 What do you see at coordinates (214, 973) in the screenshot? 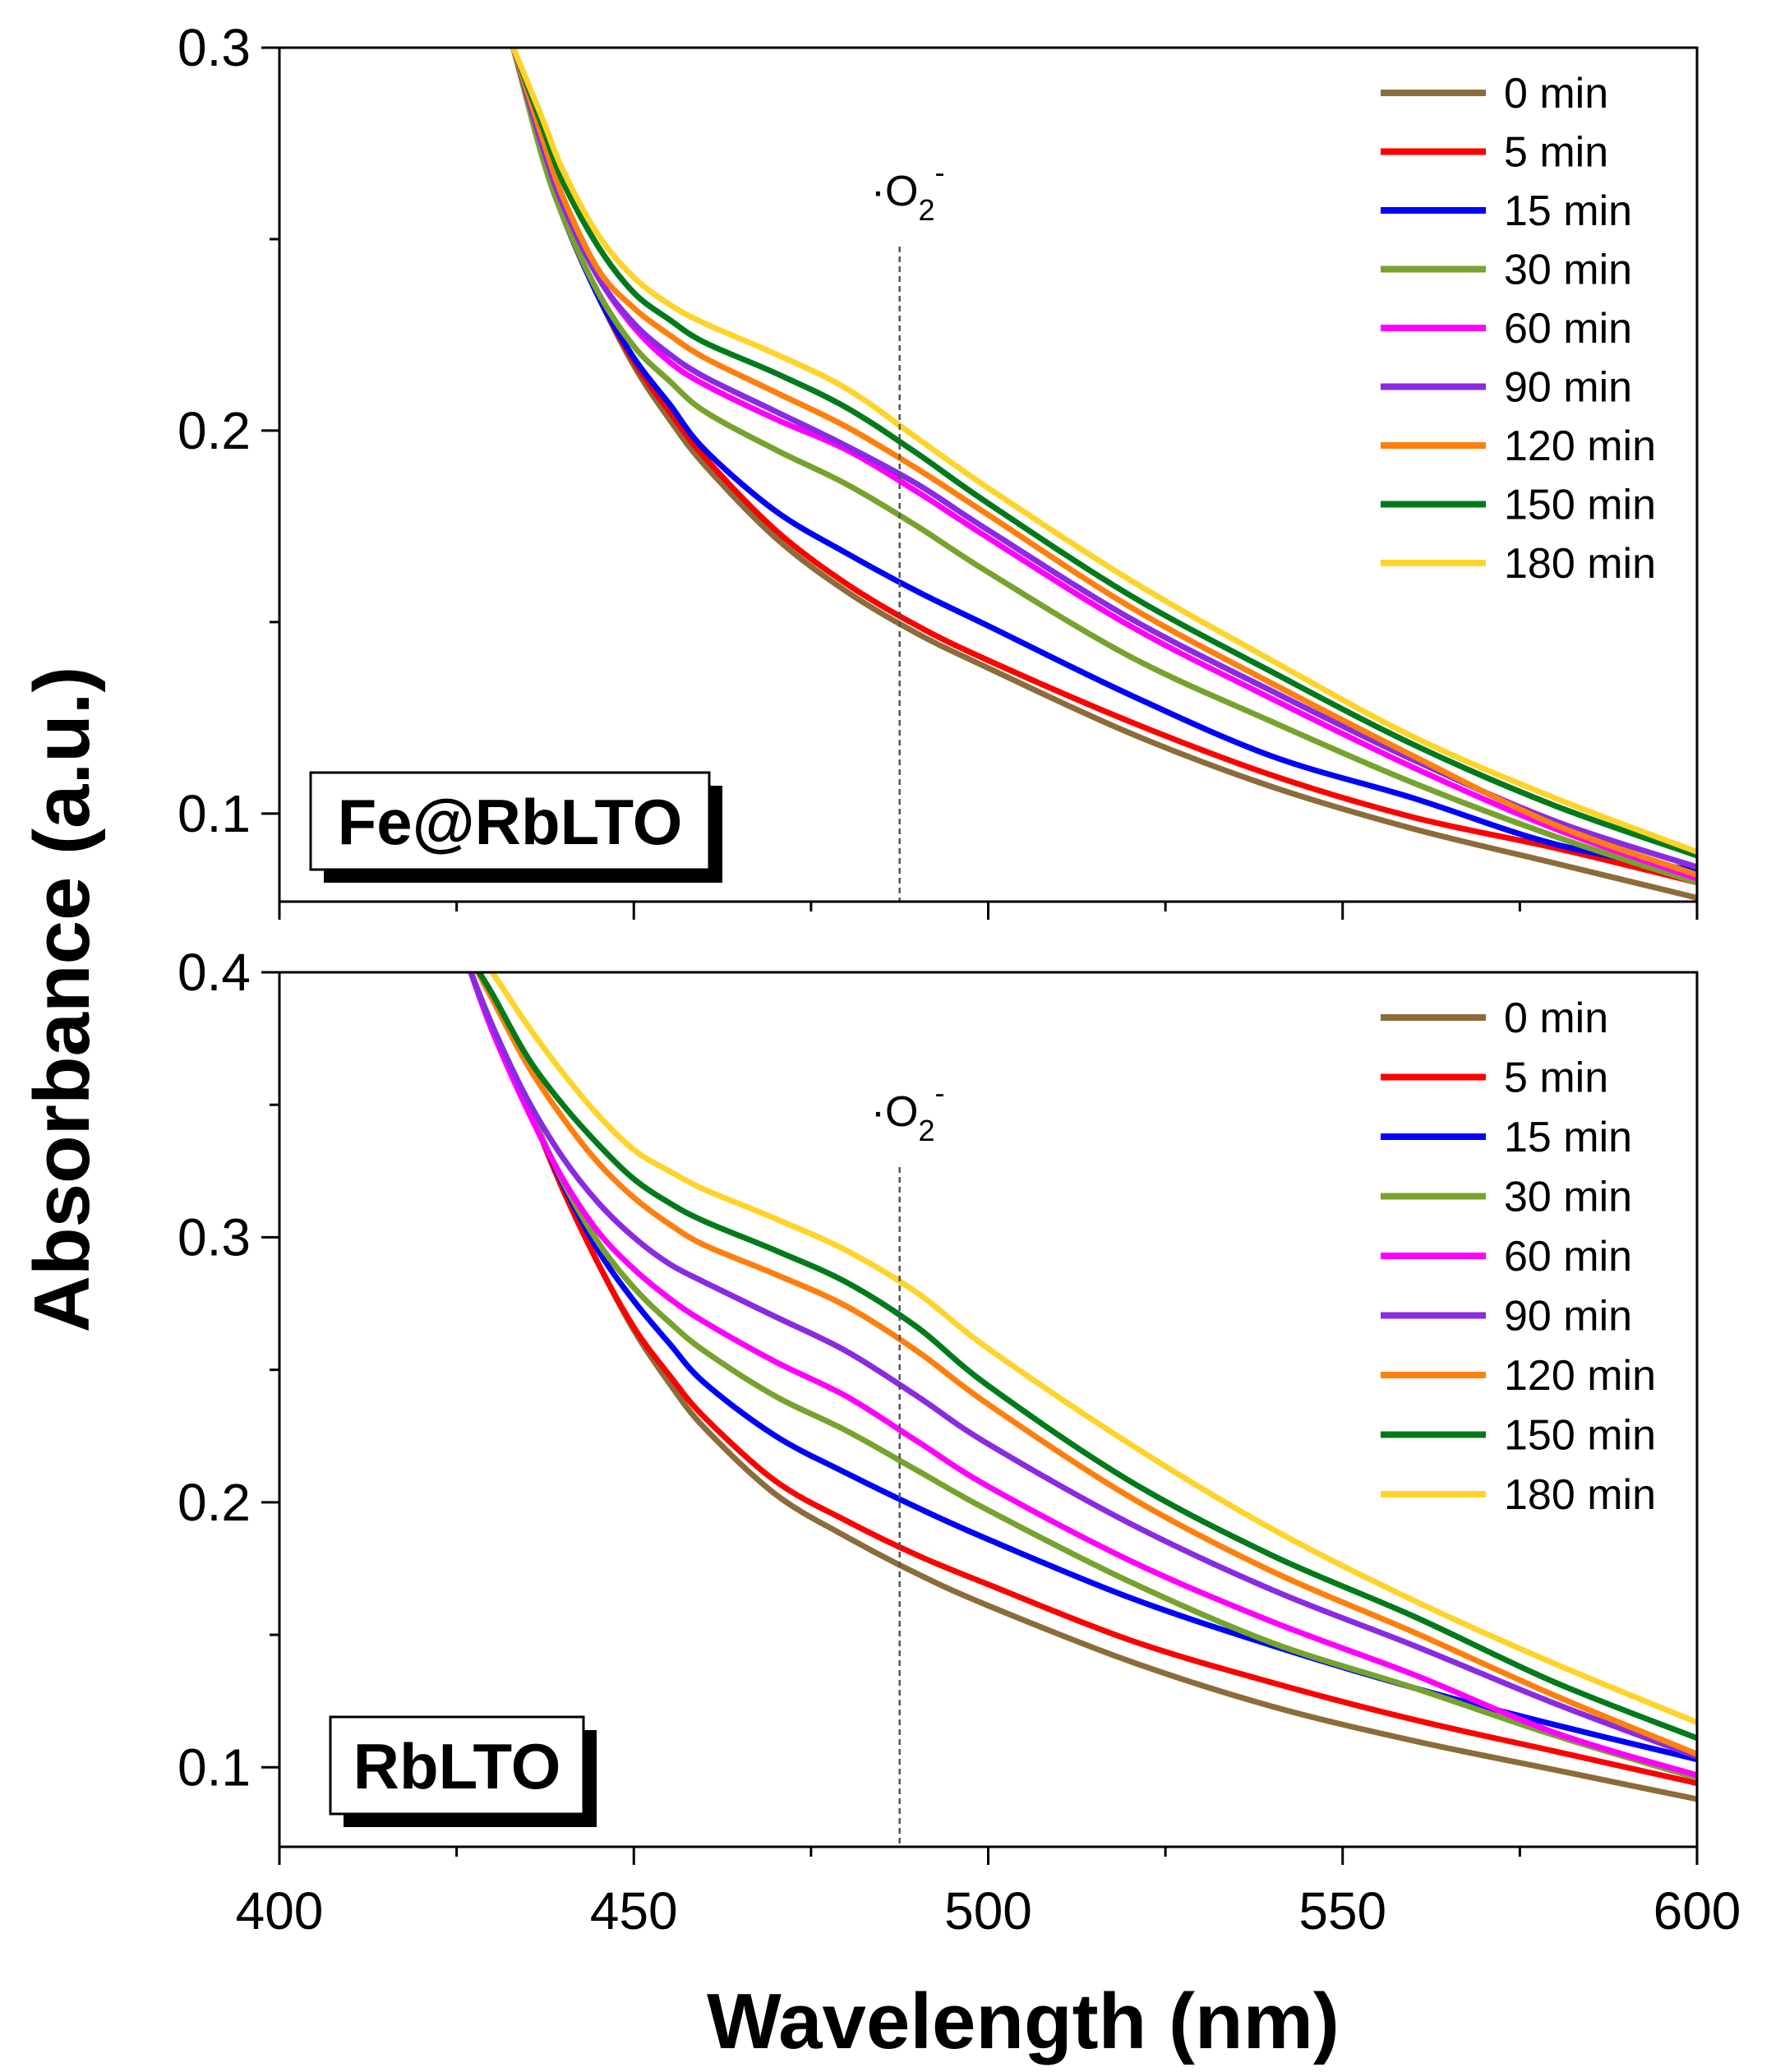
I see `y-tick-label: 0.4` at bounding box center [214, 973].